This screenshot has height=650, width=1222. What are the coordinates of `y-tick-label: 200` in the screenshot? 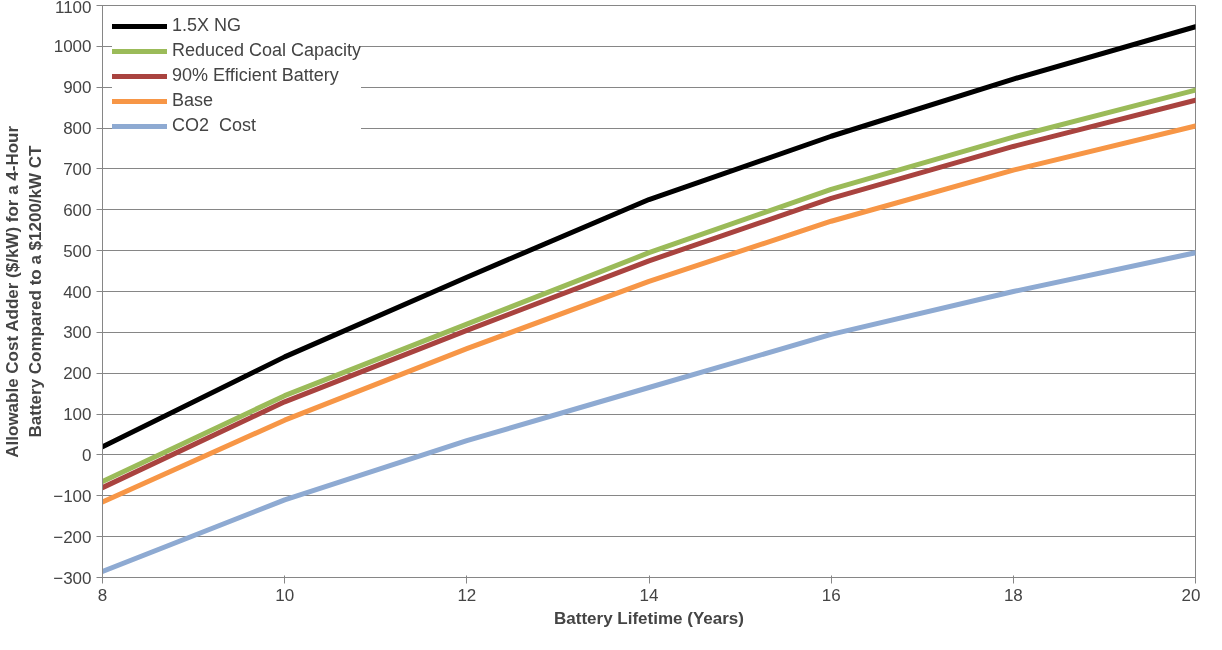 It's located at (77, 374).